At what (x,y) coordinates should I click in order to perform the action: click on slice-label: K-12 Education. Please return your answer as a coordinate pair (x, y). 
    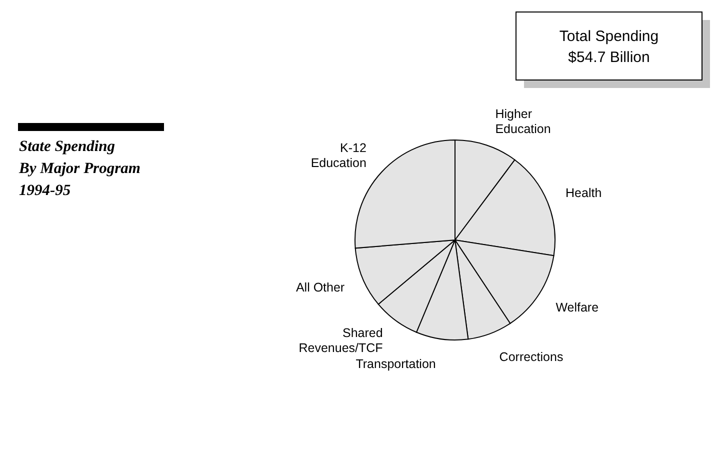
    Looking at the image, I should click on (338, 155).